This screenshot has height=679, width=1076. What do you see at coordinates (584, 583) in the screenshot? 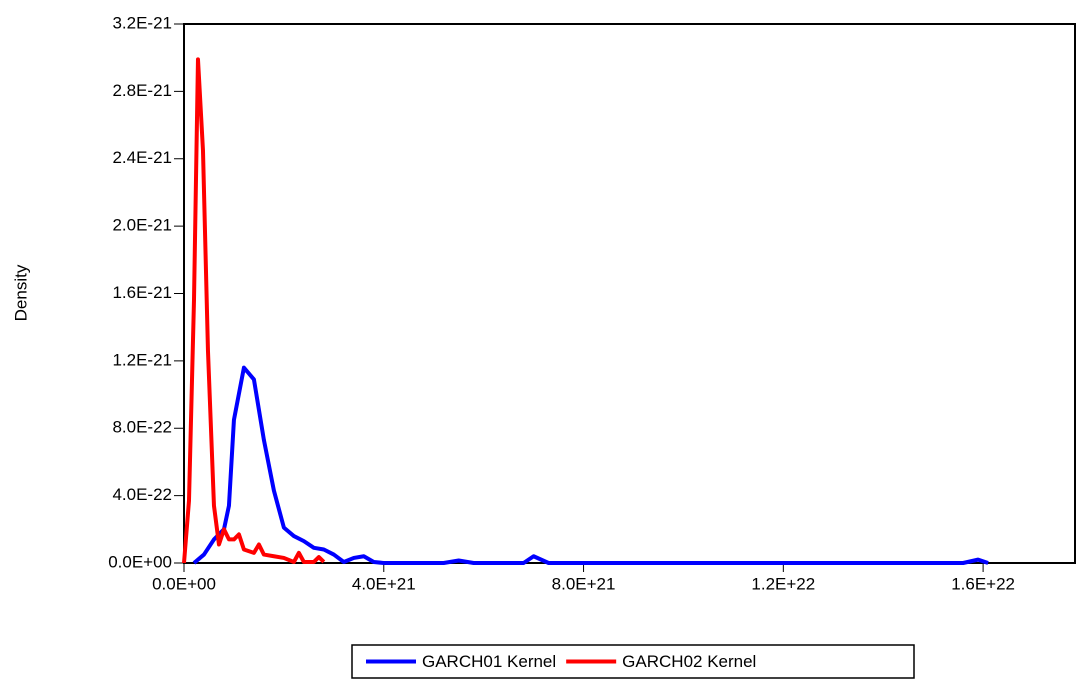
I see `x-tick-label: 8.0E+21` at bounding box center [584, 583].